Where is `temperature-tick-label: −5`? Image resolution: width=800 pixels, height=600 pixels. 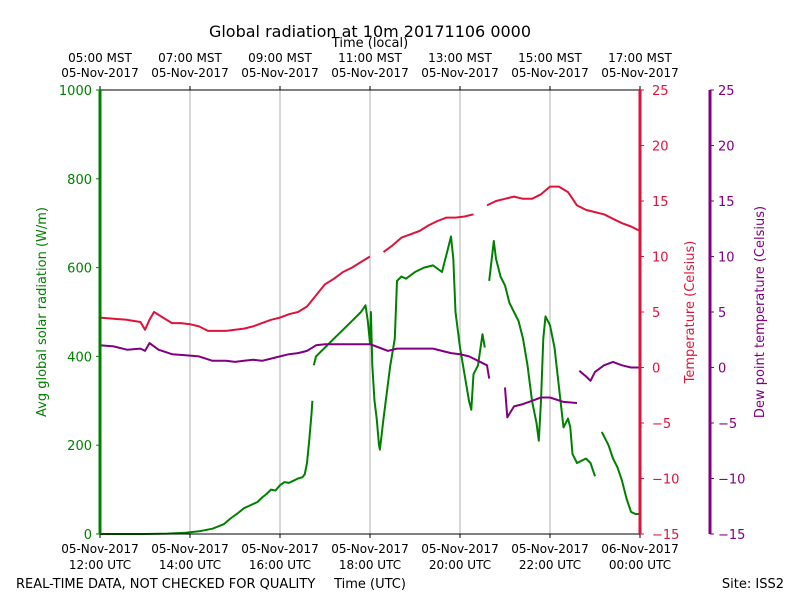 temperature-tick-label: −5 is located at coordinates (661, 424).